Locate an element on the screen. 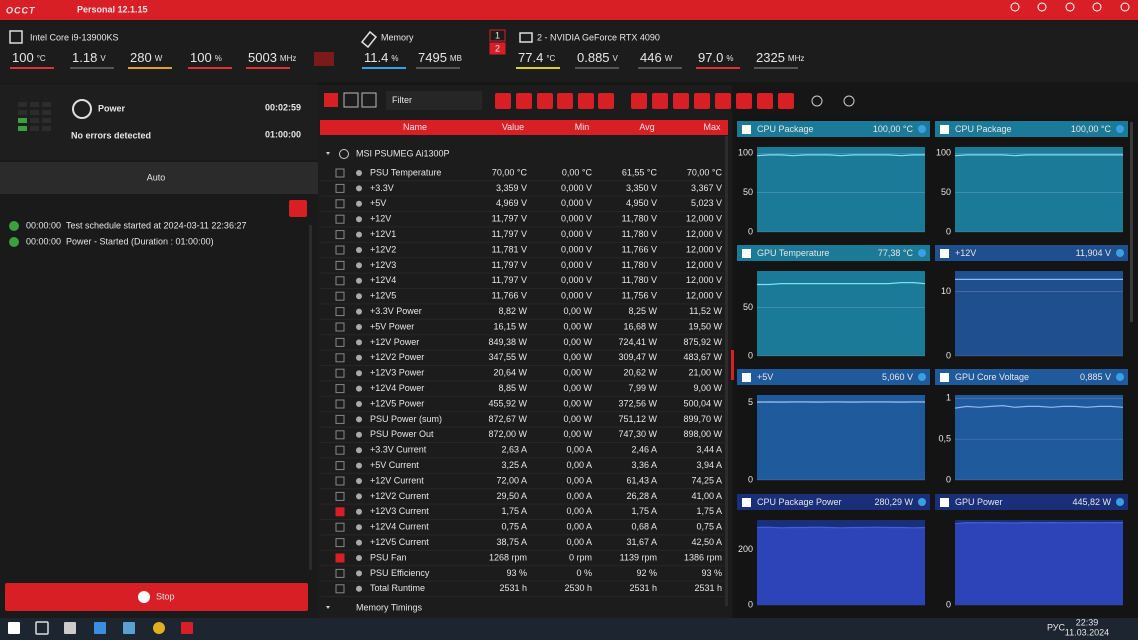 The height and width of the screenshot is (640, 1138). stop-button is located at coordinates (156, 597).